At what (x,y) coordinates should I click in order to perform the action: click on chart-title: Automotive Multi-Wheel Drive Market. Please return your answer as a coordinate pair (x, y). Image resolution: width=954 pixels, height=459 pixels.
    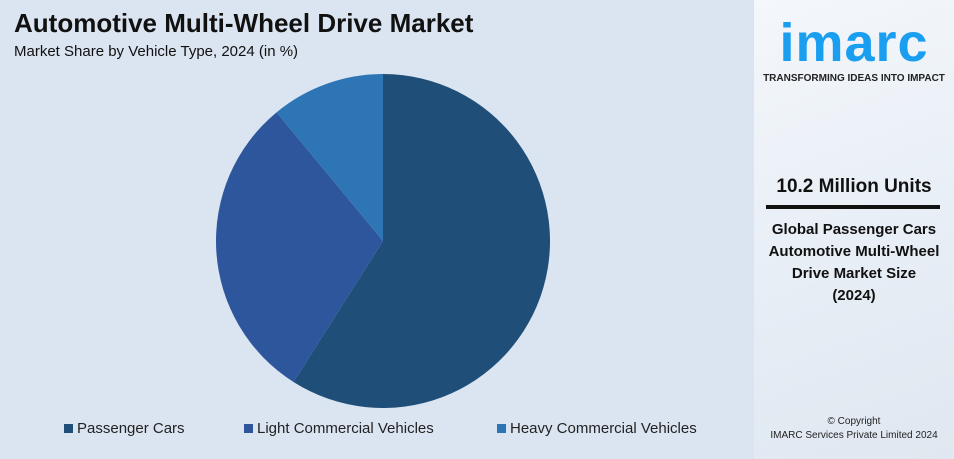
    Looking at the image, I should click on (244, 23).